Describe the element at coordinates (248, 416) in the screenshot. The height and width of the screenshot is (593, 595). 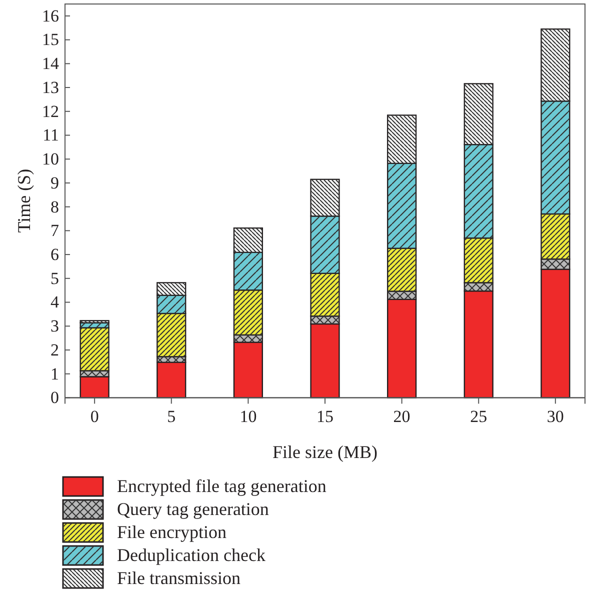
I see `x-tick-label: 10` at that location.